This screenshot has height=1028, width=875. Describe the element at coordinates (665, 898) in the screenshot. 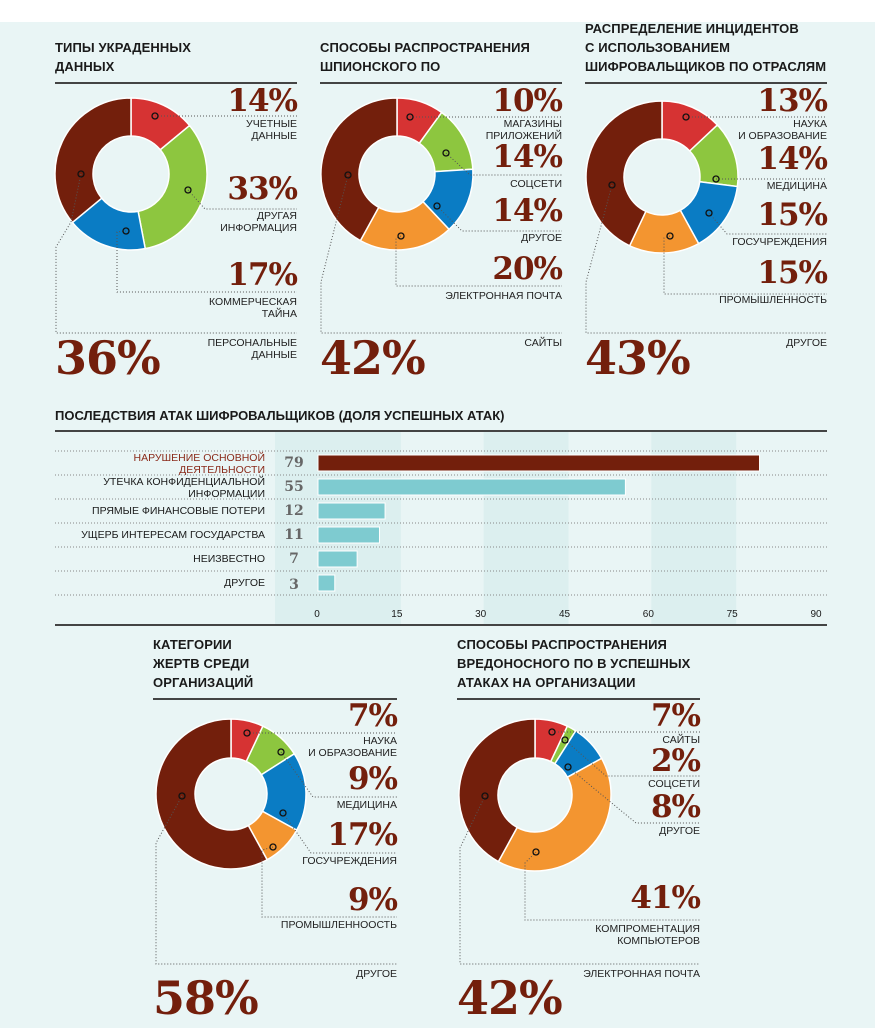

I see `slice-percent: 41%` at that location.